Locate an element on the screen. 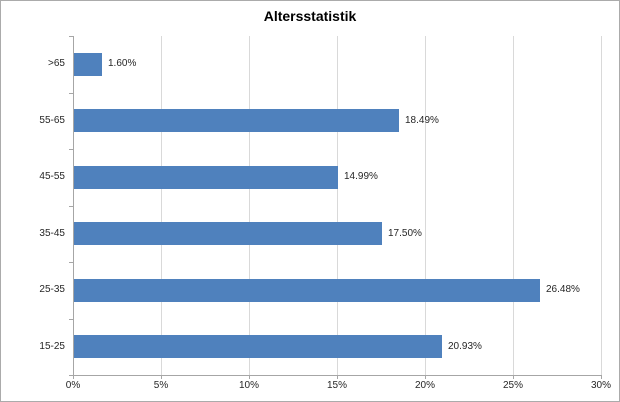 The width and height of the screenshot is (620, 402). value-axis-tick-label: 10% is located at coordinates (248, 385).